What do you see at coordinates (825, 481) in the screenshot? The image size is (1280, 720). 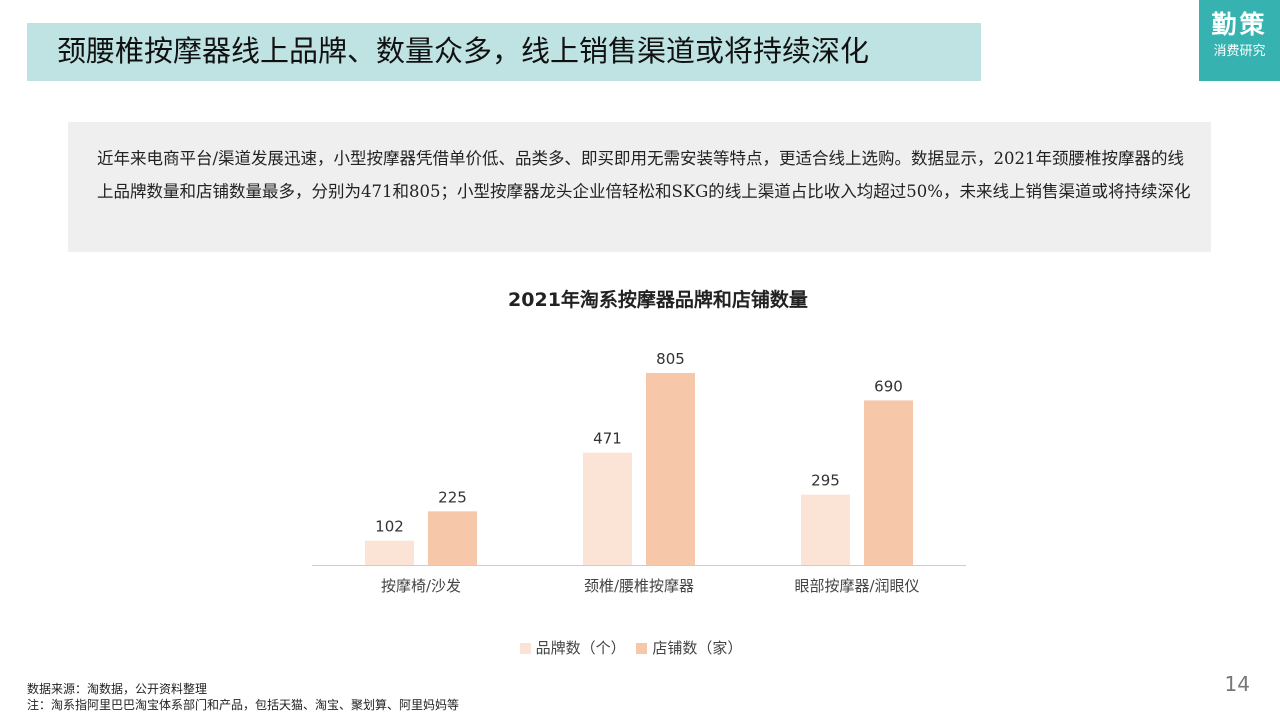 I see `data-label-brands-2: 295` at bounding box center [825, 481].